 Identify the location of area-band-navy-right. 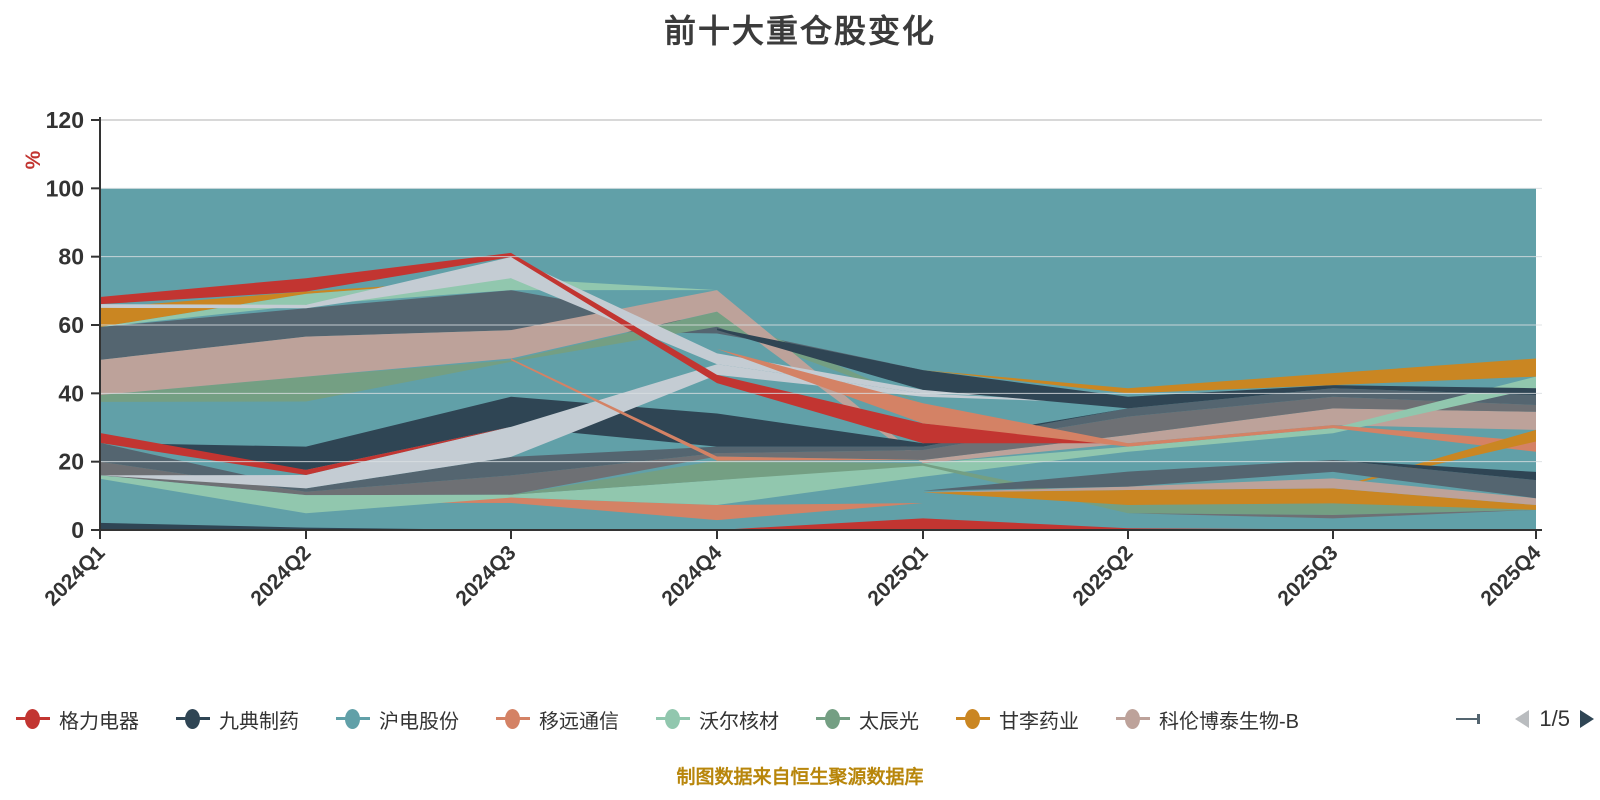
(1126, 368).